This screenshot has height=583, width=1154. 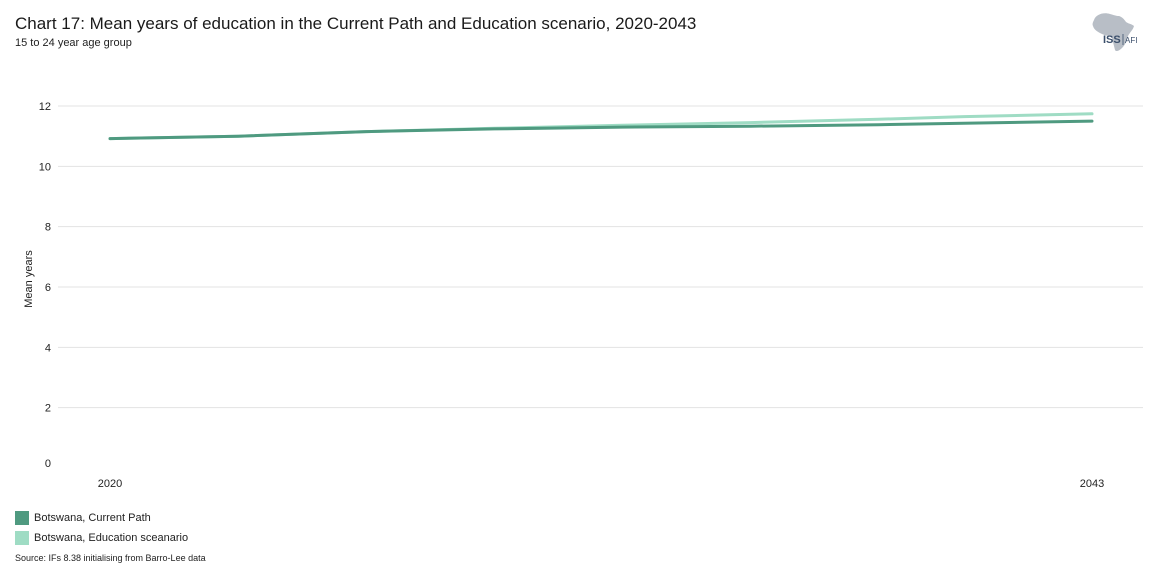 What do you see at coordinates (601, 484) in the screenshot?
I see `x-axis-ticks: 2020 2043` at bounding box center [601, 484].